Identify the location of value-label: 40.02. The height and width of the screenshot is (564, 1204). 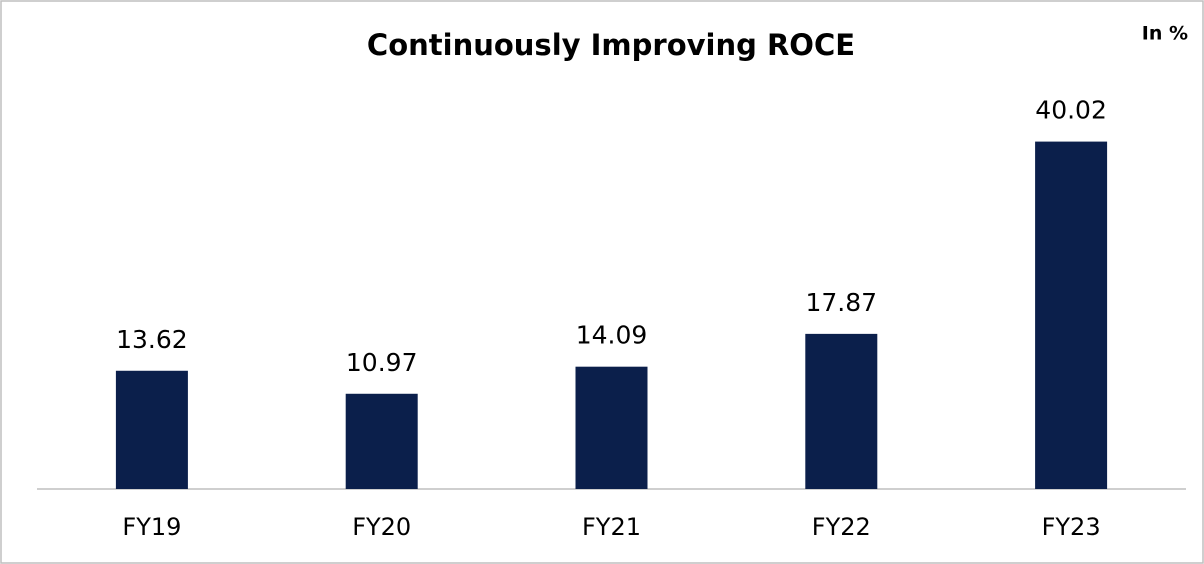
(1071, 110).